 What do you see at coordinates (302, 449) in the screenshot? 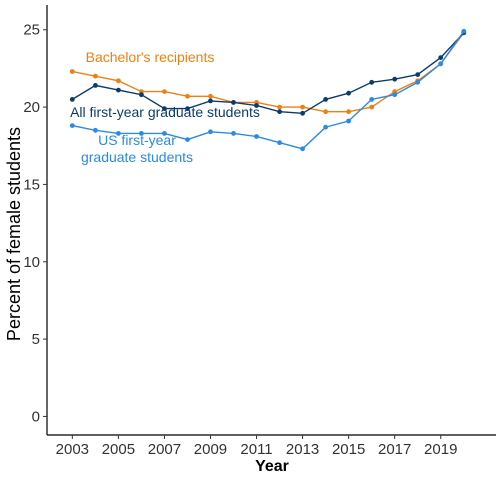
I see `x-tick-label: 2013` at bounding box center [302, 449].